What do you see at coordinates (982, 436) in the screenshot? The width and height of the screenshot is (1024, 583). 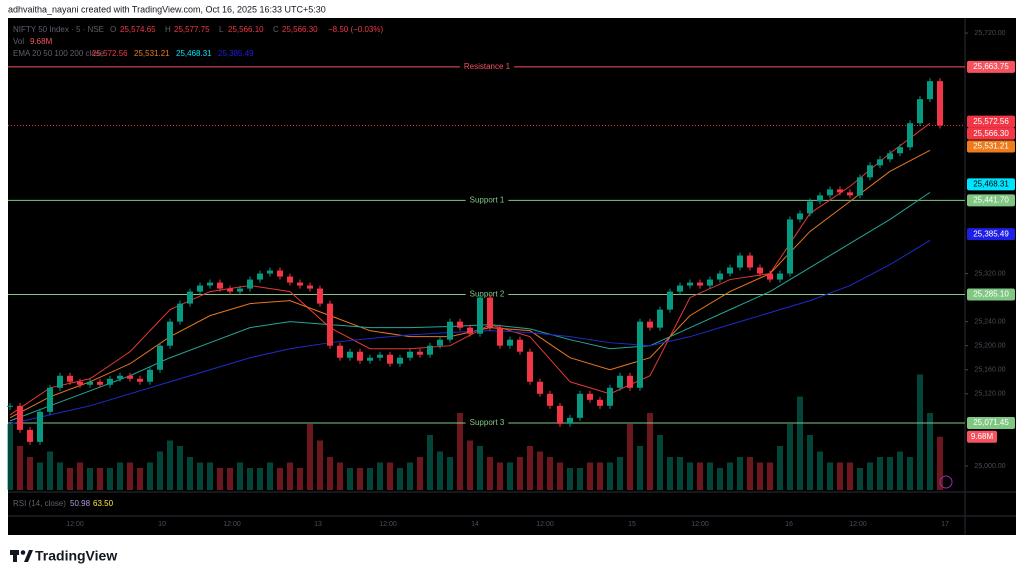 I see `volume-badge-label: 9.68M` at bounding box center [982, 436].